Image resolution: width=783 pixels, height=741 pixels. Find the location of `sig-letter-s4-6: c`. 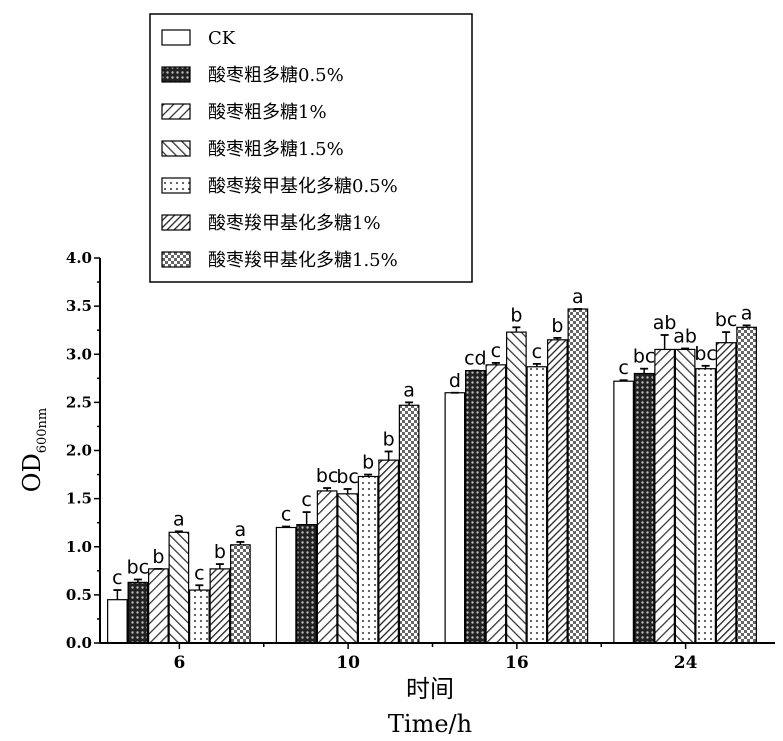

sig-letter-s4-6: c is located at coordinates (199, 573).